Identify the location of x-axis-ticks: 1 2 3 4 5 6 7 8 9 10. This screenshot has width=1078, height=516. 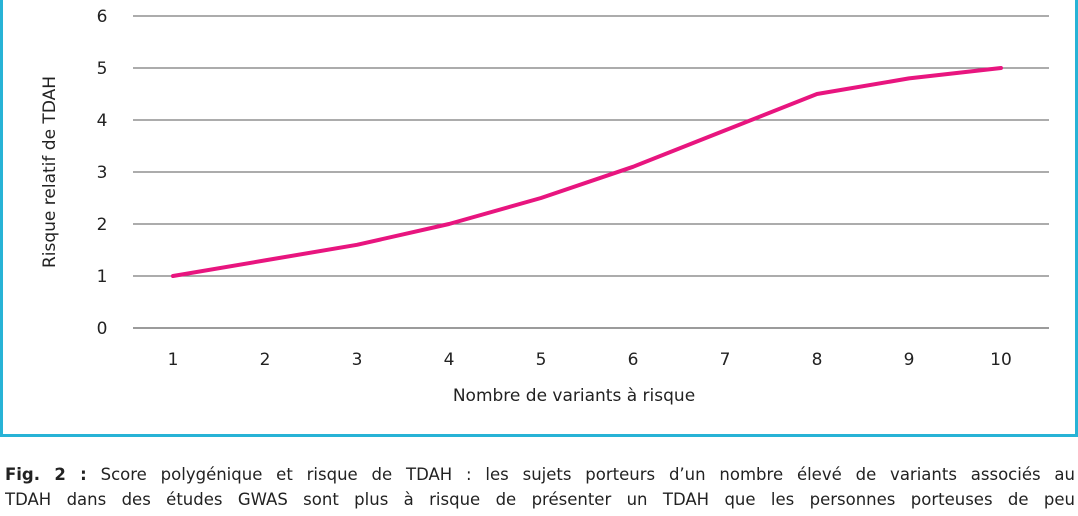
(590, 360).